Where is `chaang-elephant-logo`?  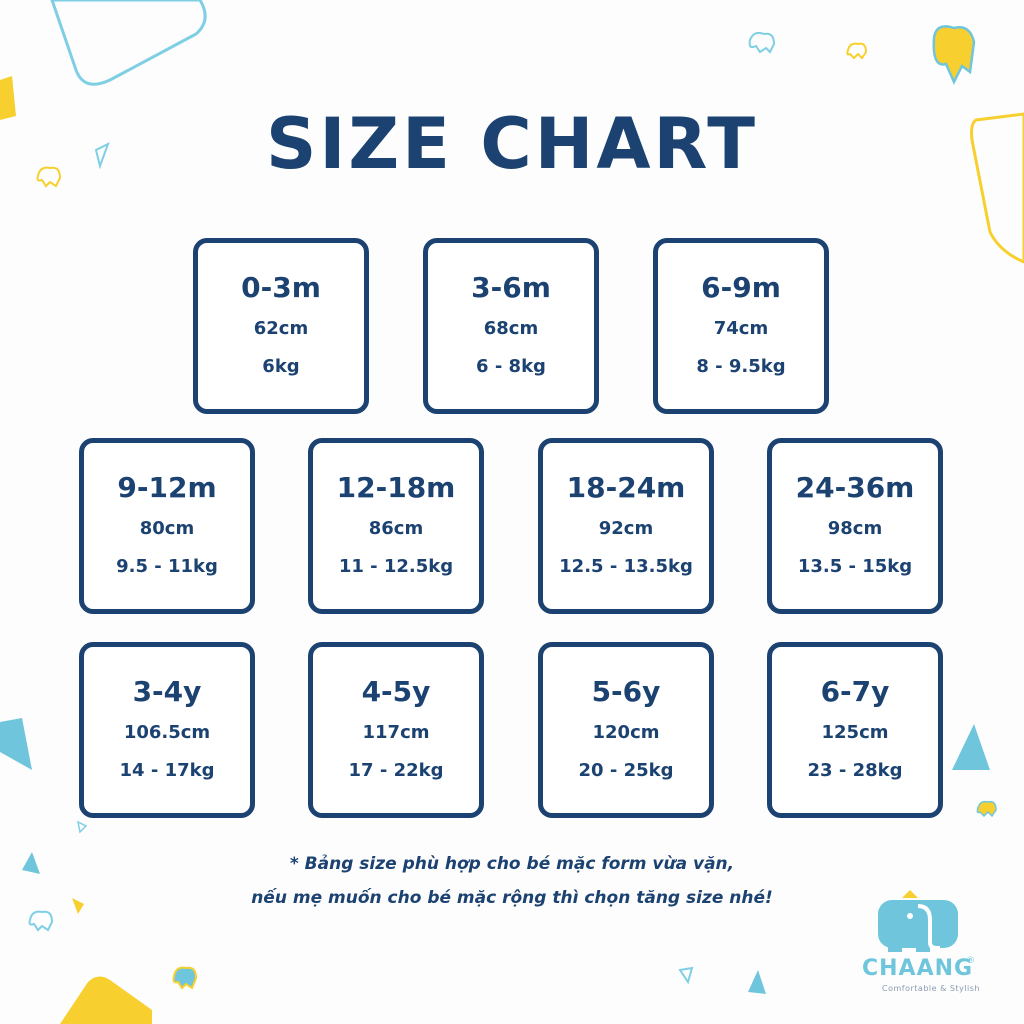 chaang-elephant-logo is located at coordinates (918, 921).